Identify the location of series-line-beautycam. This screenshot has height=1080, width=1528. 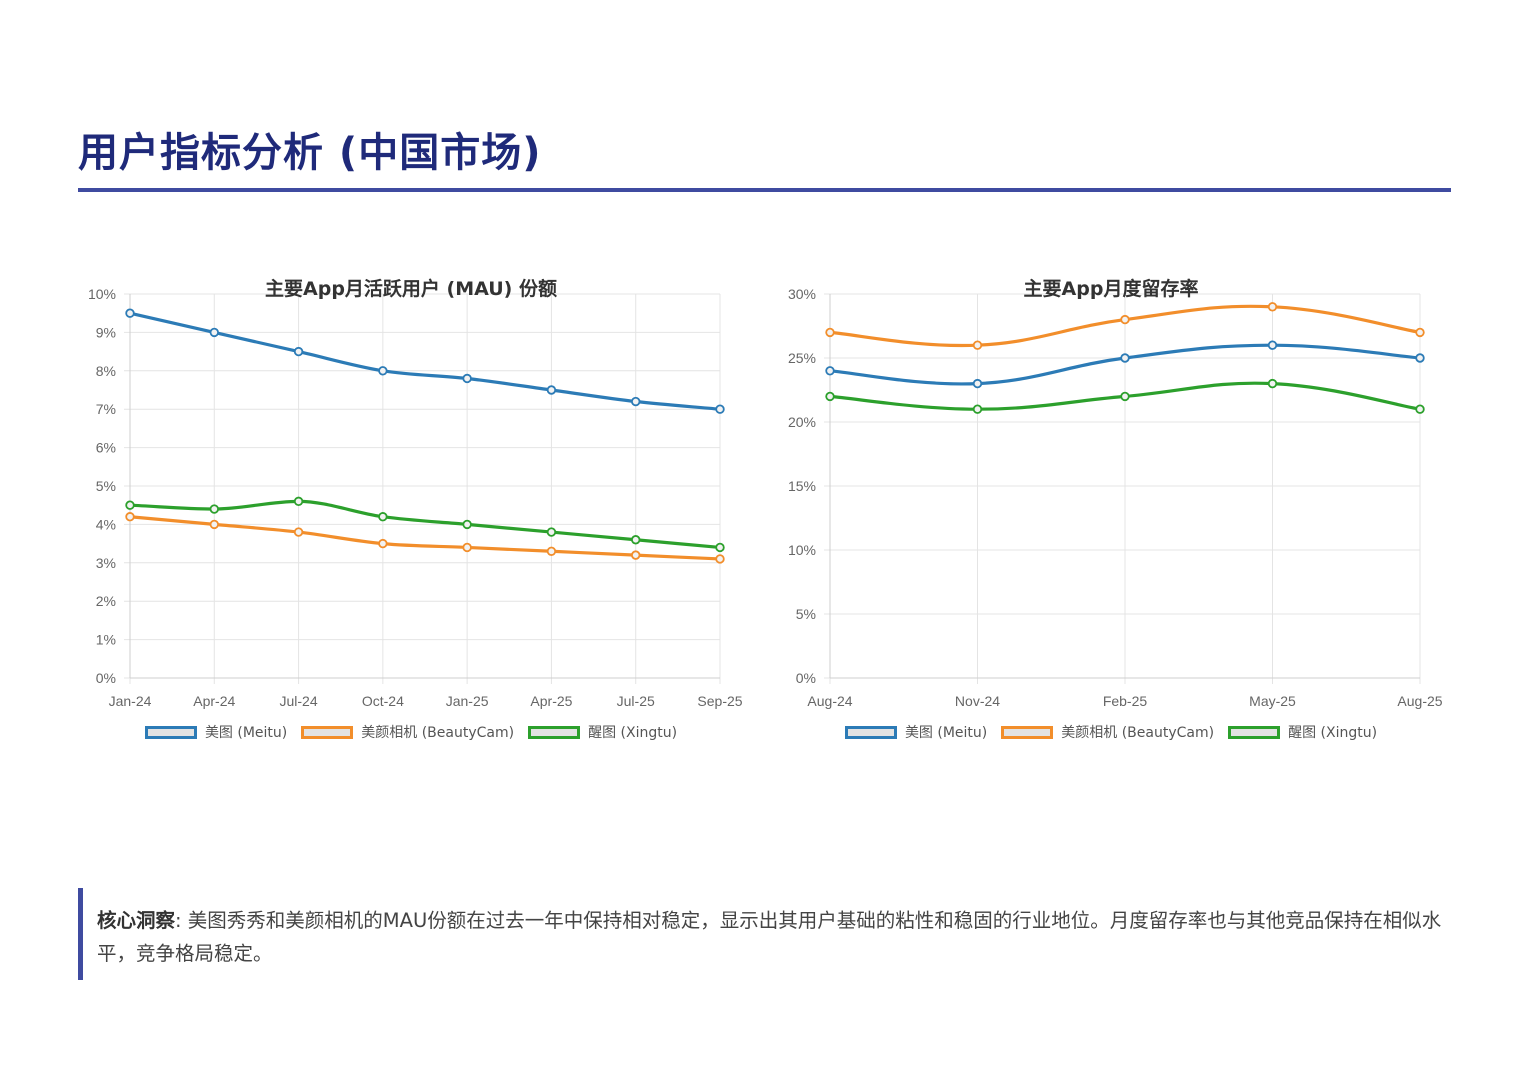
(425, 538).